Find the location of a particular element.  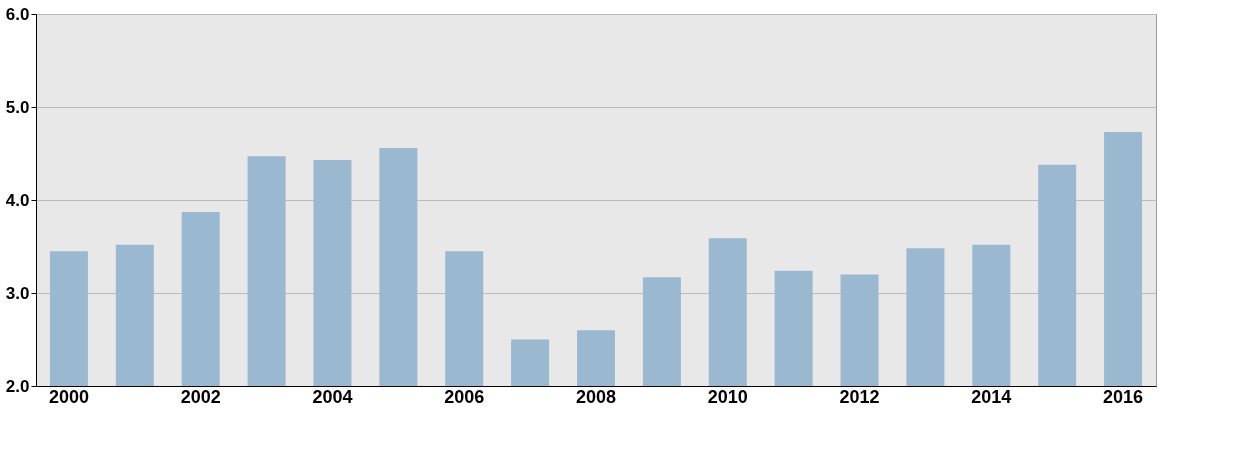

y-tick-label: 5.0 is located at coordinates (17, 107).